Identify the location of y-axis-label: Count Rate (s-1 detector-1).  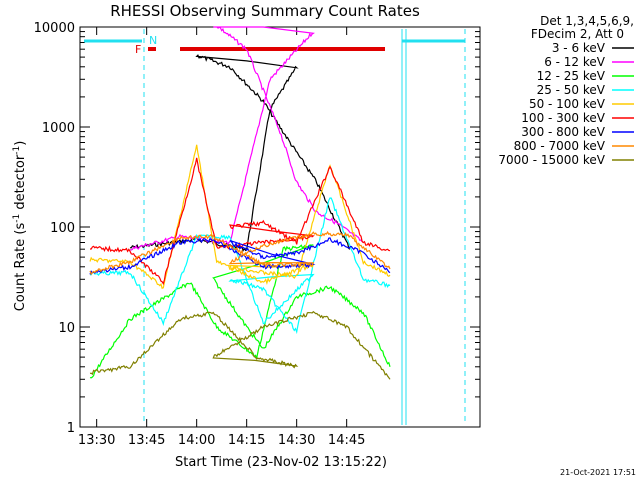
(20, 226).